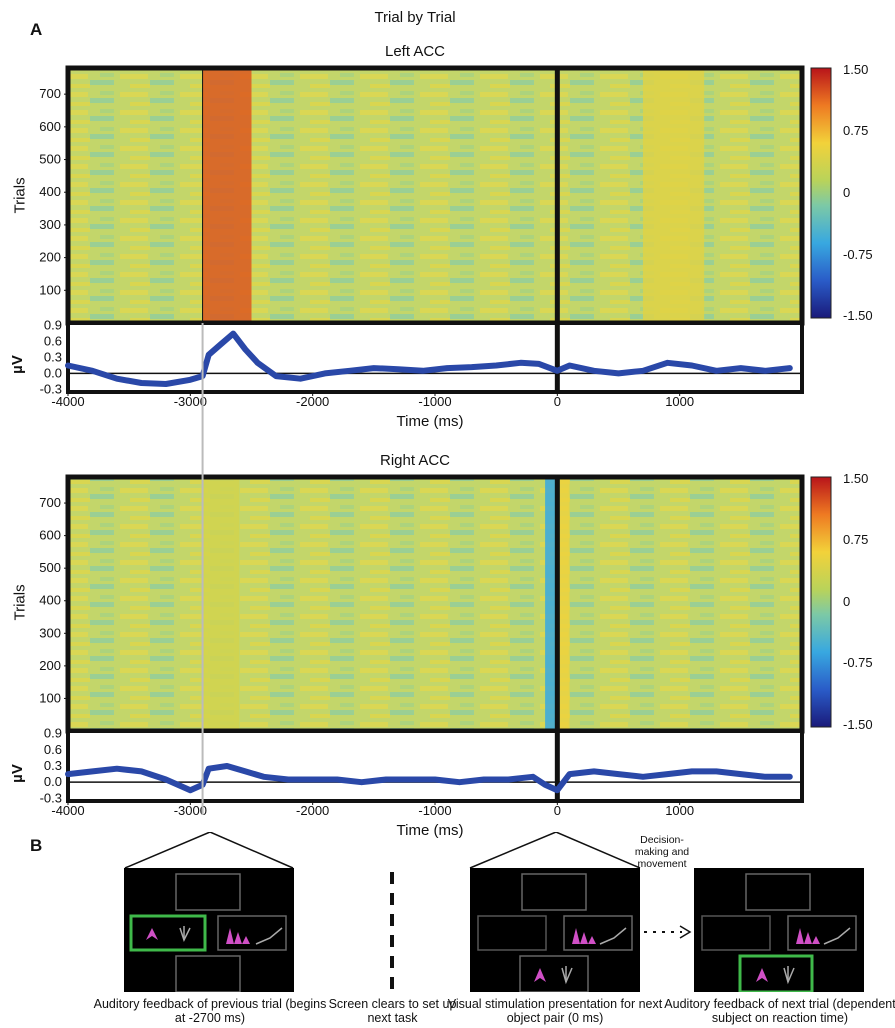 The image size is (895, 1028). What do you see at coordinates (679, 810) in the screenshot?
I see `lineplot-xtick-label-3-5: 1000` at bounding box center [679, 810].